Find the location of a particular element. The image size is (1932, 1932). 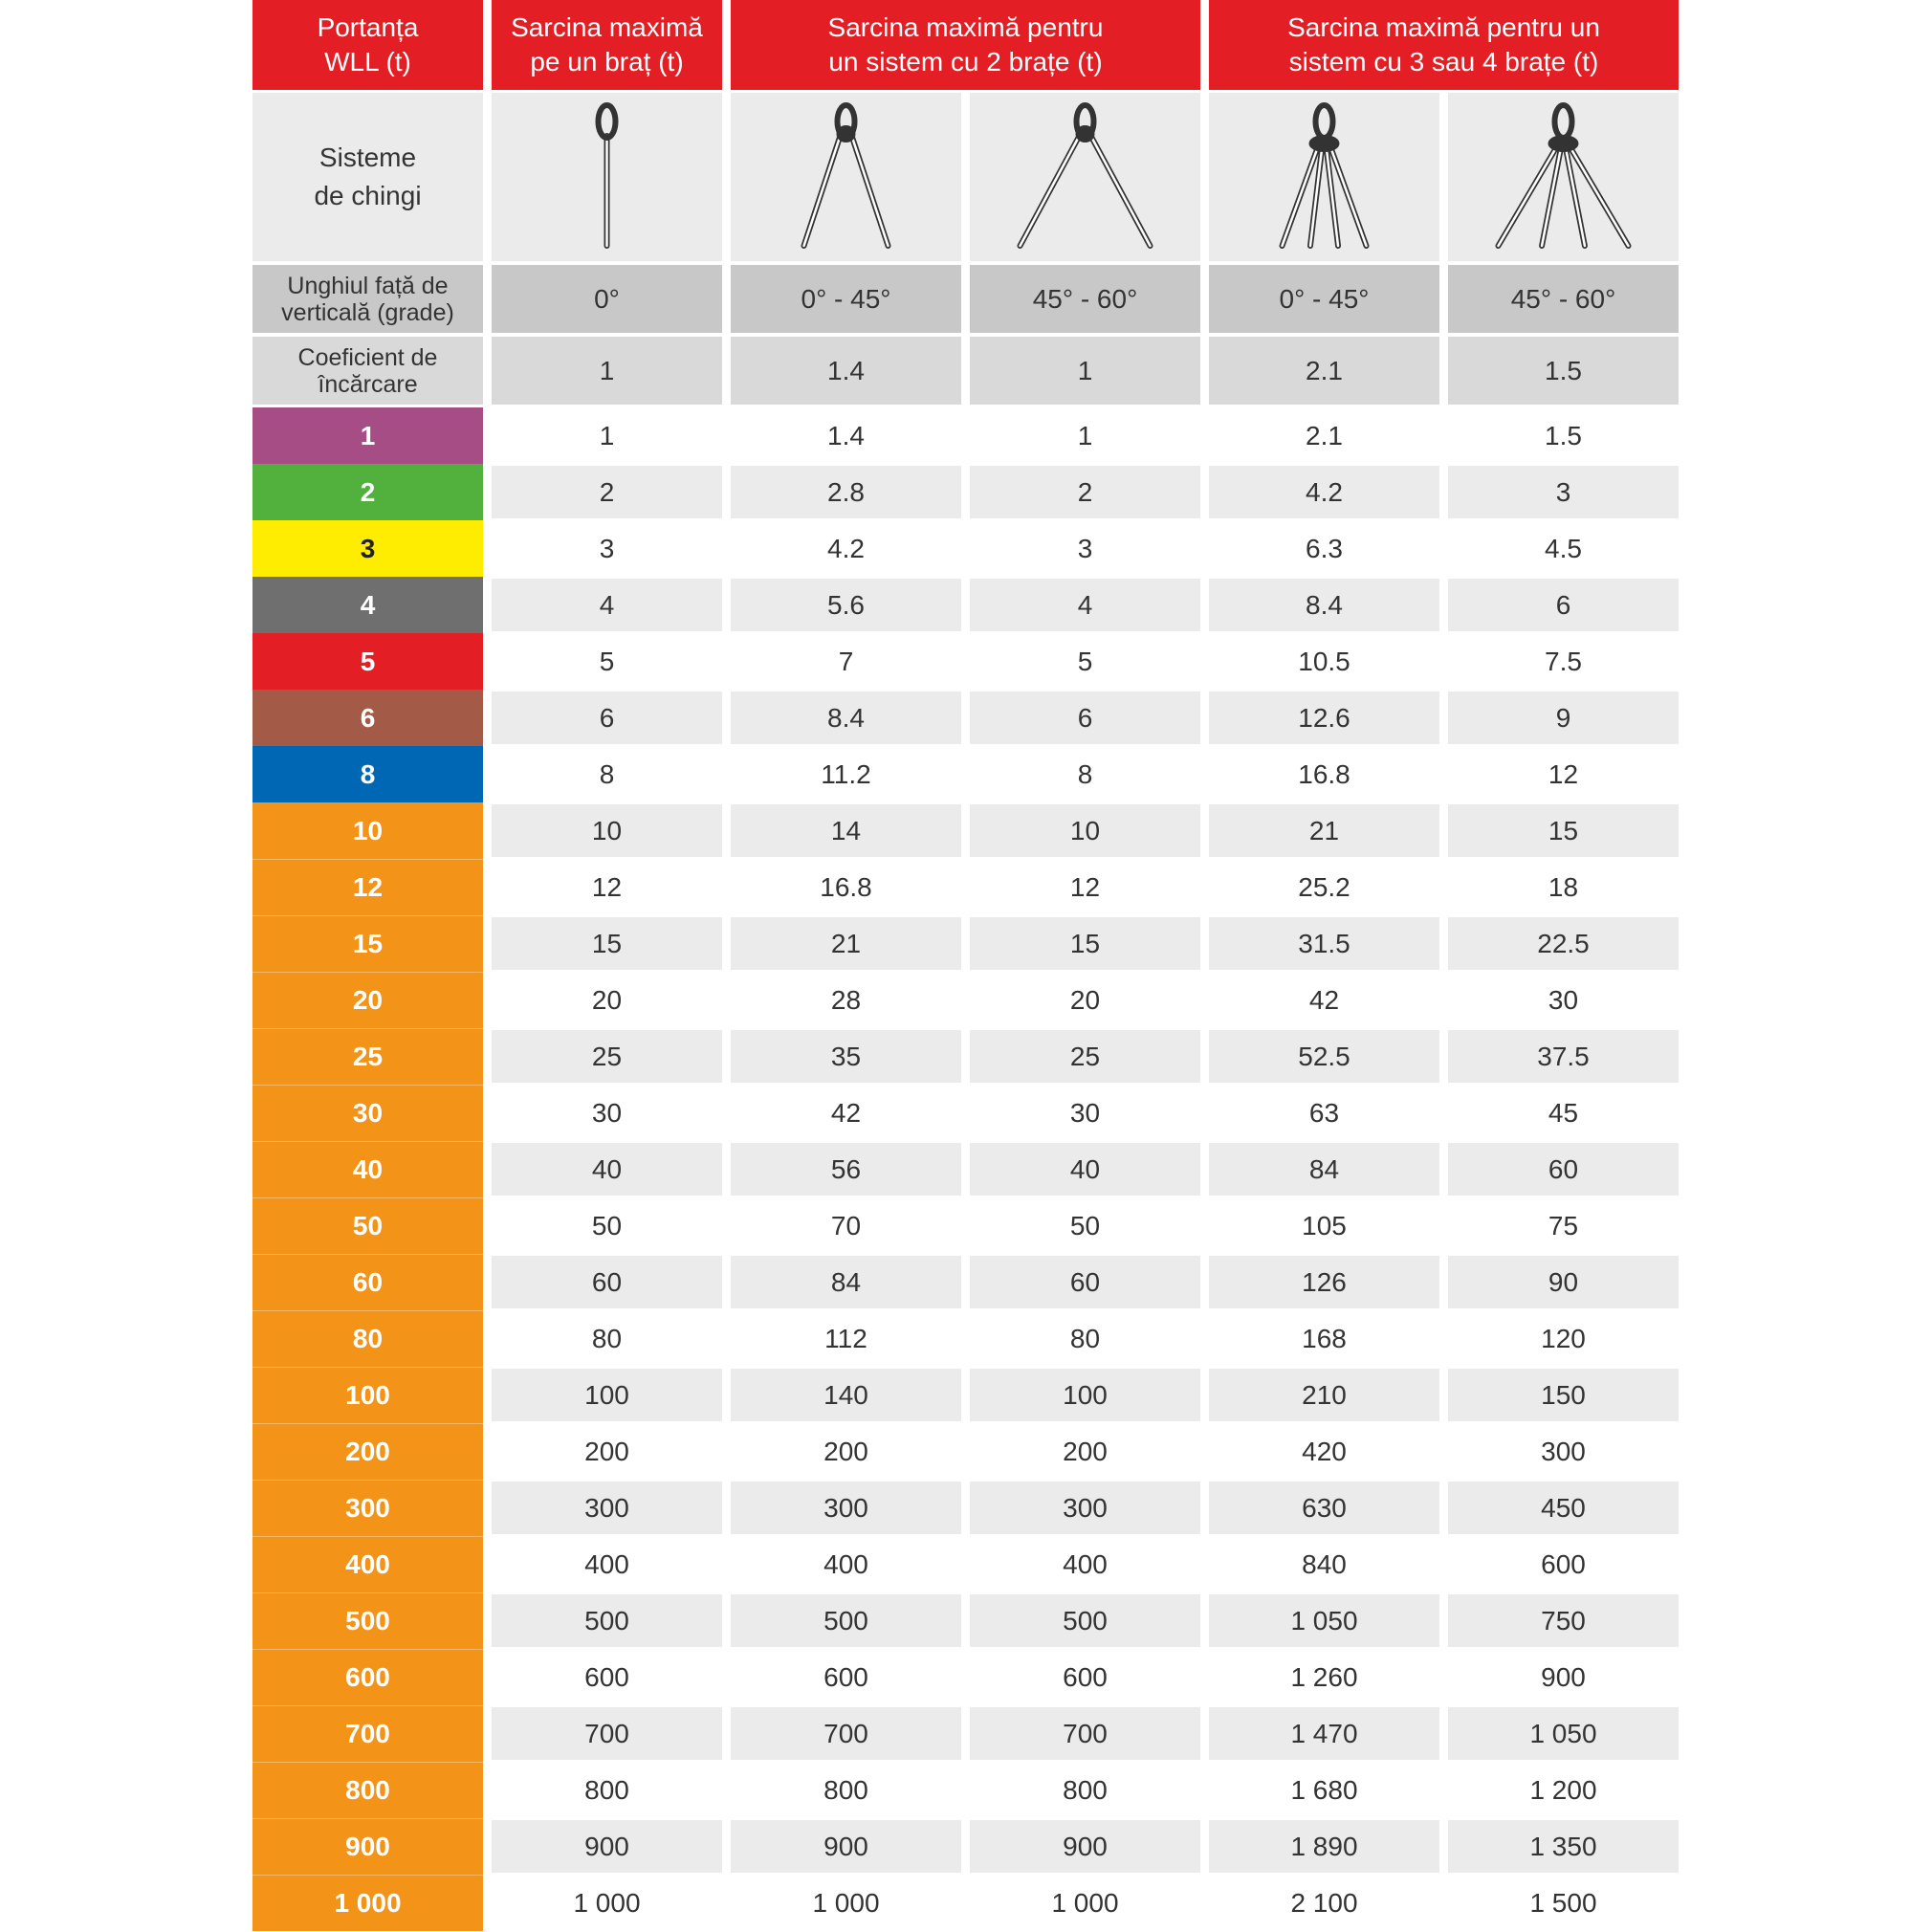

cell-text: 22.5 is located at coordinates (1563, 943).